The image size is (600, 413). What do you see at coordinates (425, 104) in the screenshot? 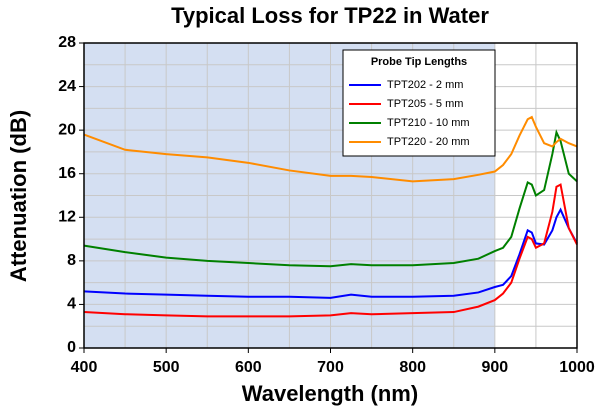
I see `legend-label: TPT205 - 5 mm` at bounding box center [425, 104].